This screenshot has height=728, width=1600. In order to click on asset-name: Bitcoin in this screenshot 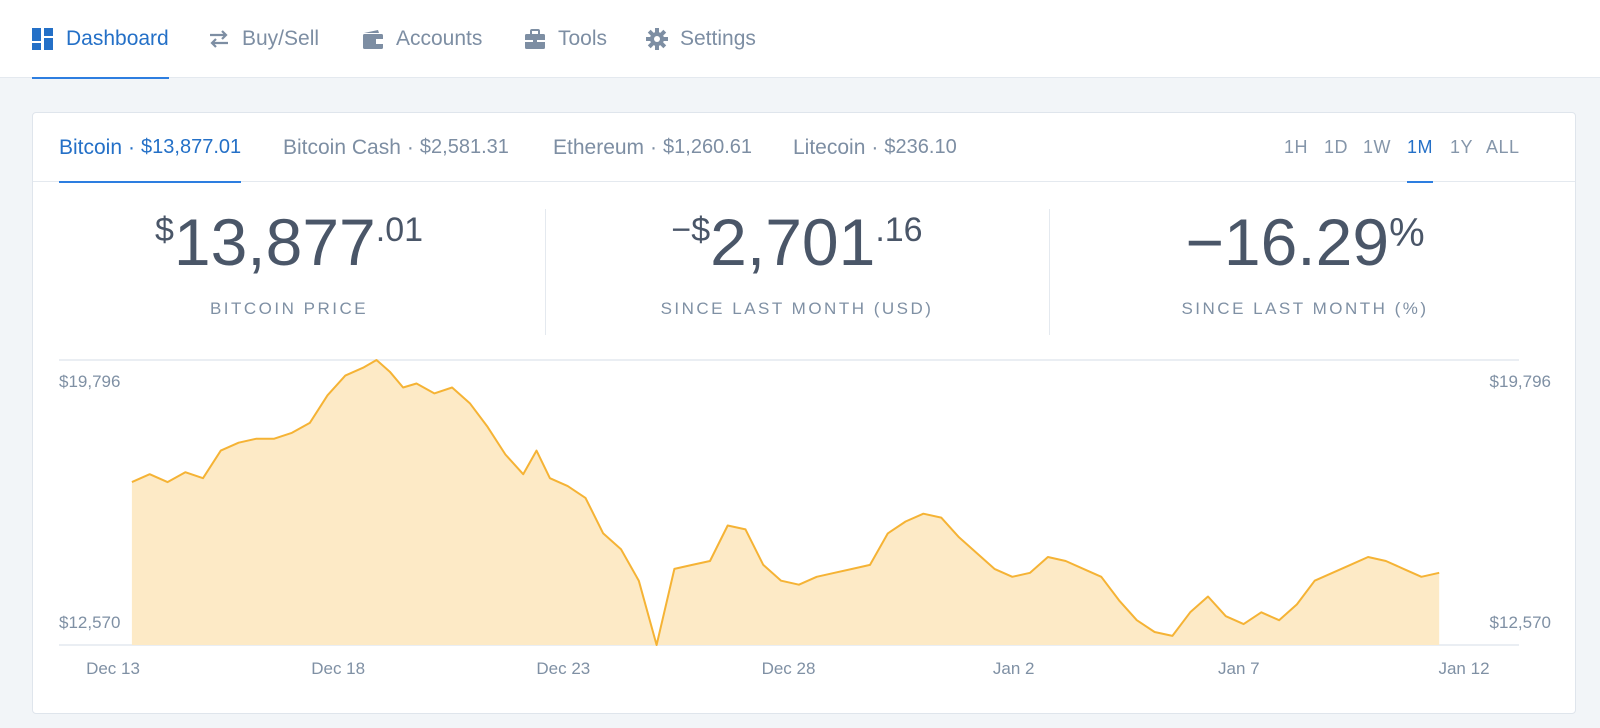, I will do `click(91, 147)`.